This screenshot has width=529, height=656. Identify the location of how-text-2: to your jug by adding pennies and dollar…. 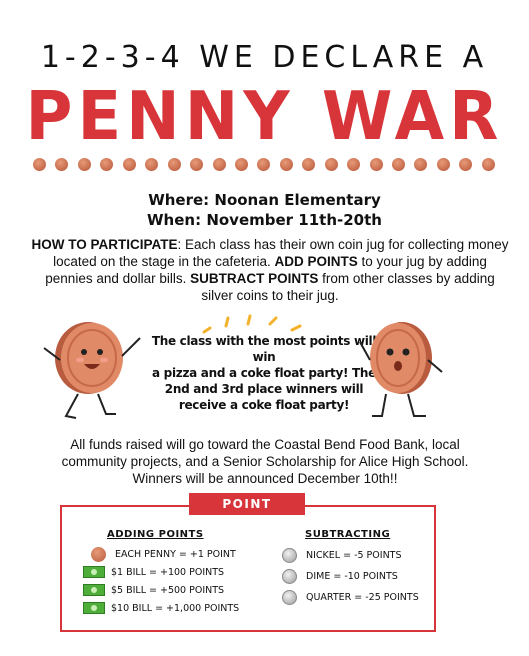
(266, 270).